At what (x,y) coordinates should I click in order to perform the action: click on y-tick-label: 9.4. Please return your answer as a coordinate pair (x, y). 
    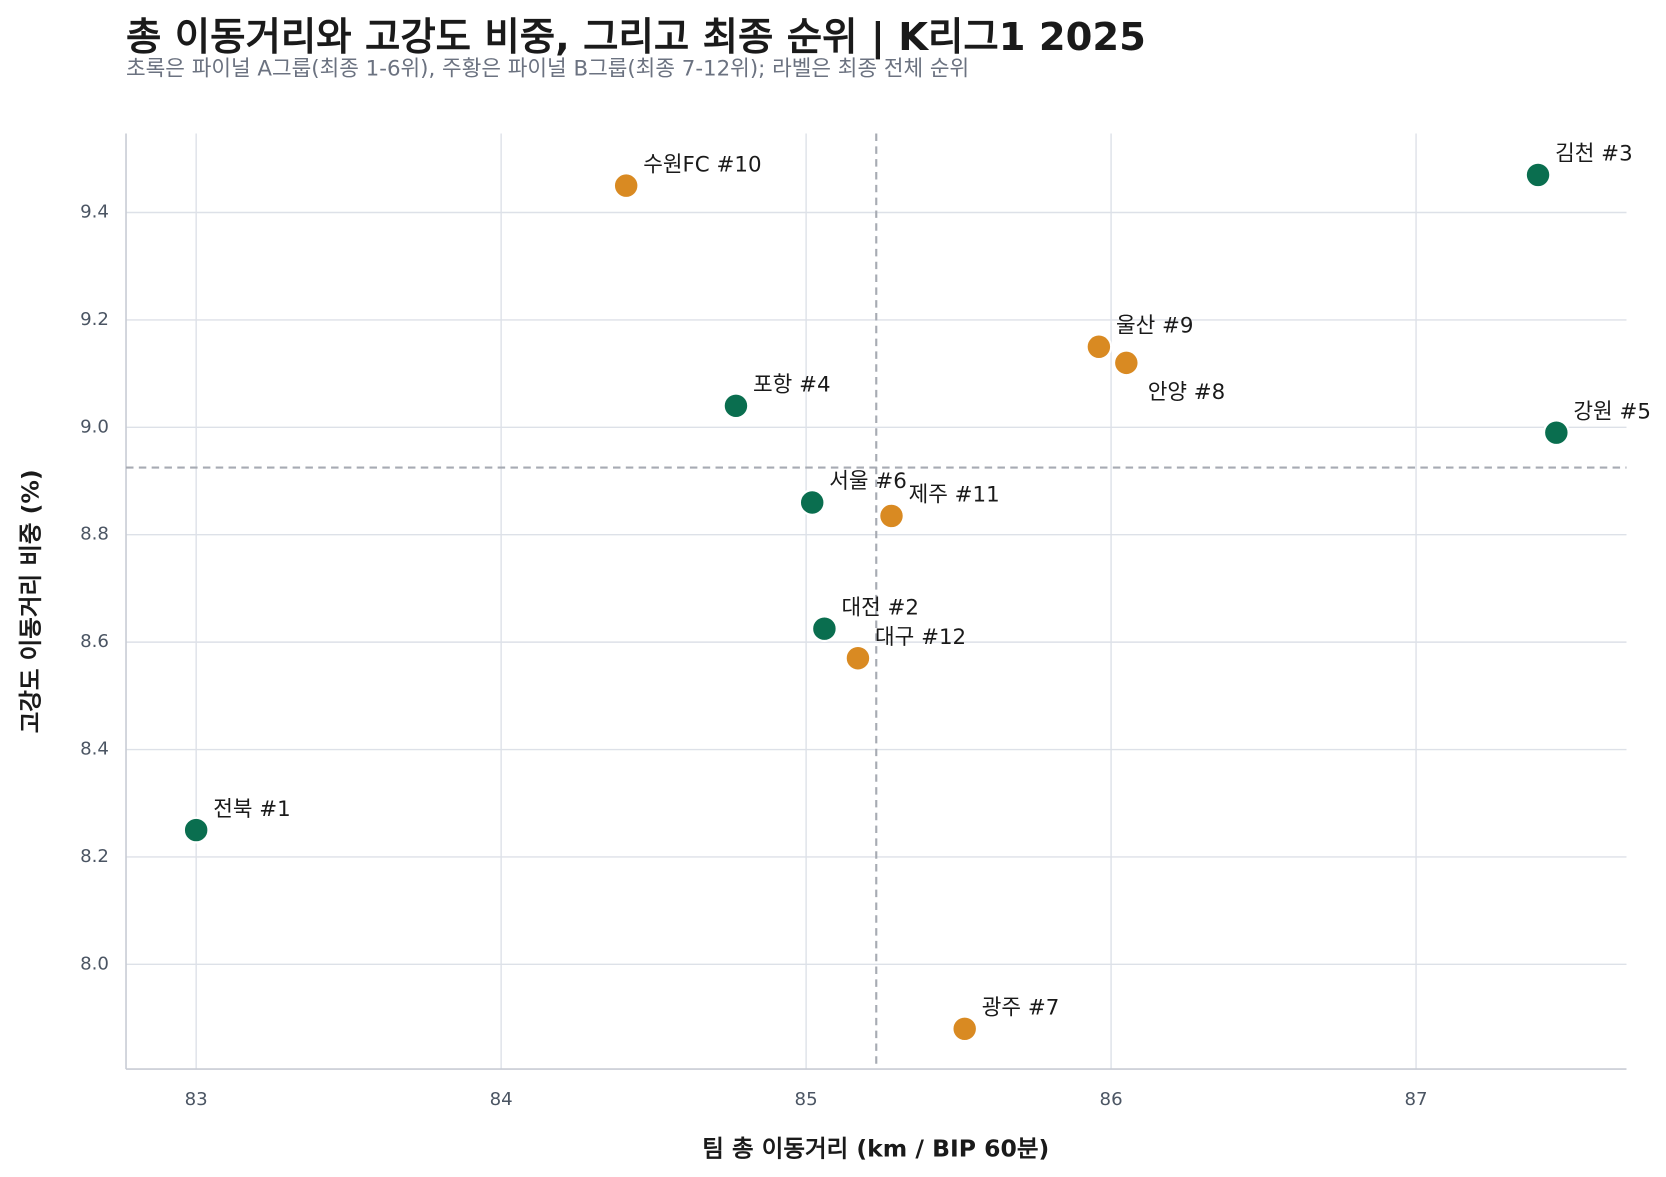
    Looking at the image, I should click on (94, 211).